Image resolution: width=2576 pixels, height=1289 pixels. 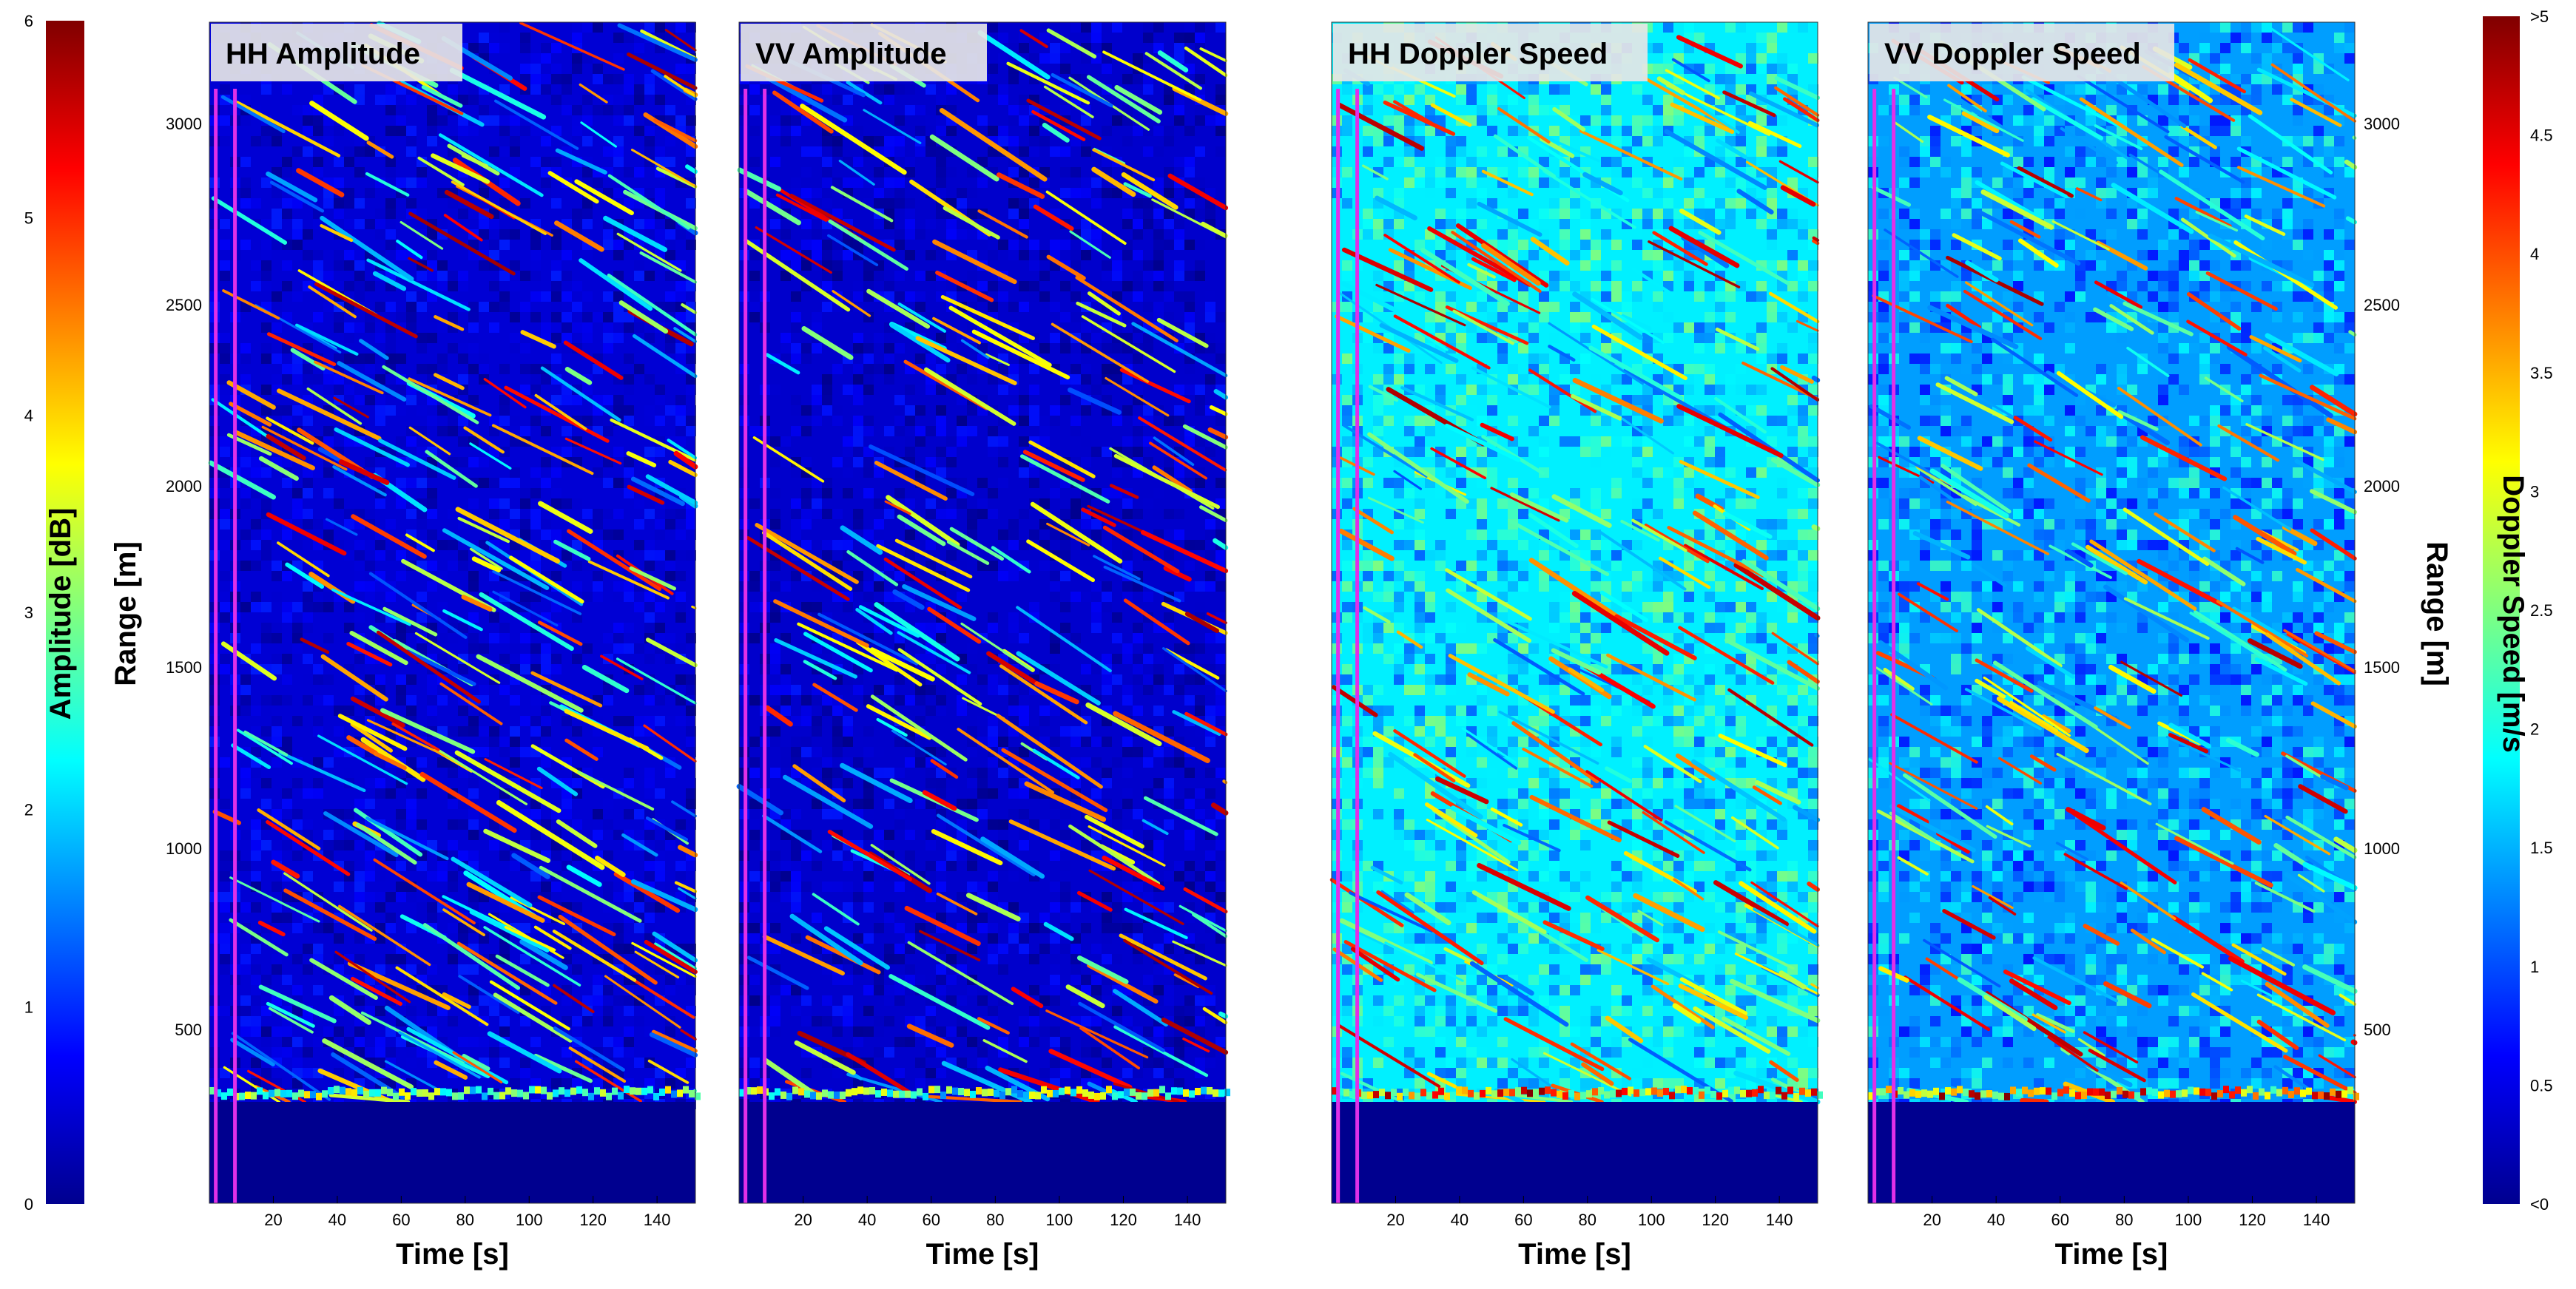 I want to click on amplitude-colorbar-tick: 0, so click(x=28, y=1204).